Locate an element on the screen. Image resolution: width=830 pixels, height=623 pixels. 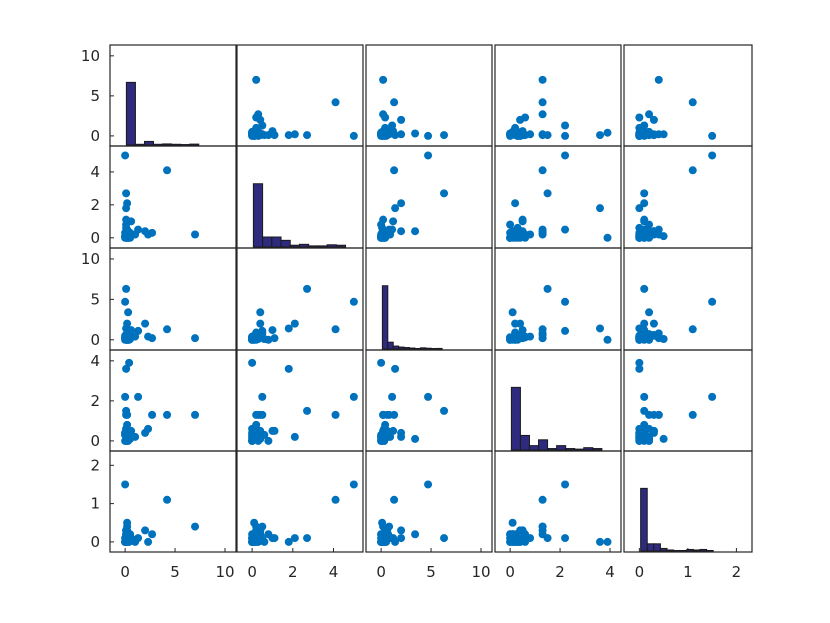
panel-r3-c2 is located at coordinates (300, 299).